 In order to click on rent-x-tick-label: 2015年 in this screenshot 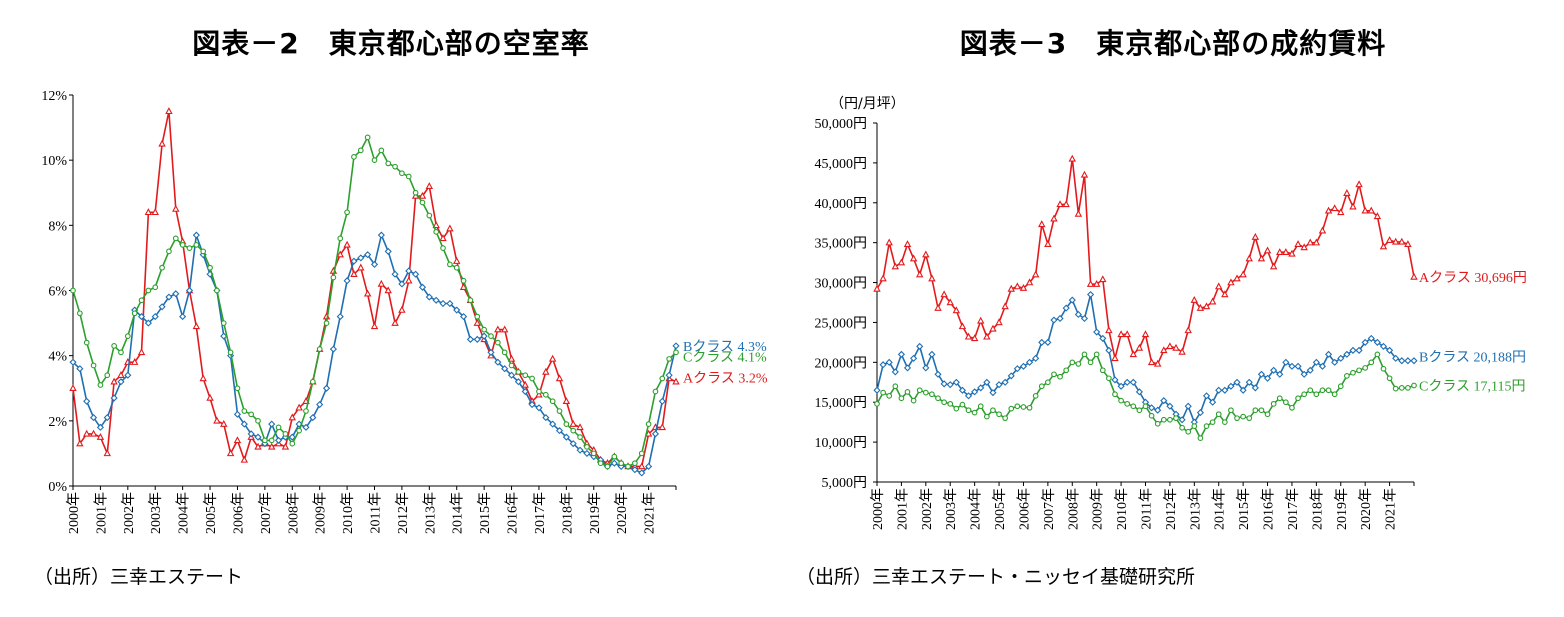, I will do `click(1244, 509)`.